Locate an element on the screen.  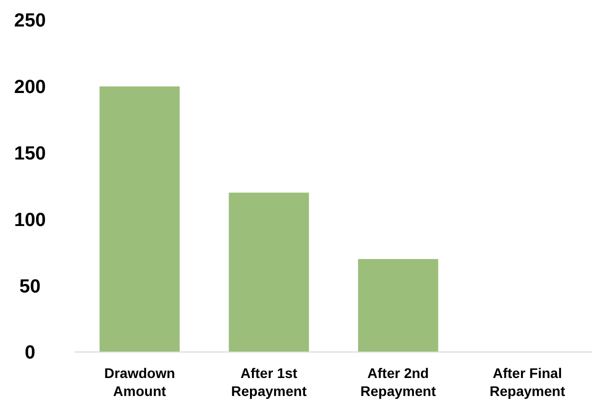
y-tick-label: 200 is located at coordinates (30, 87).